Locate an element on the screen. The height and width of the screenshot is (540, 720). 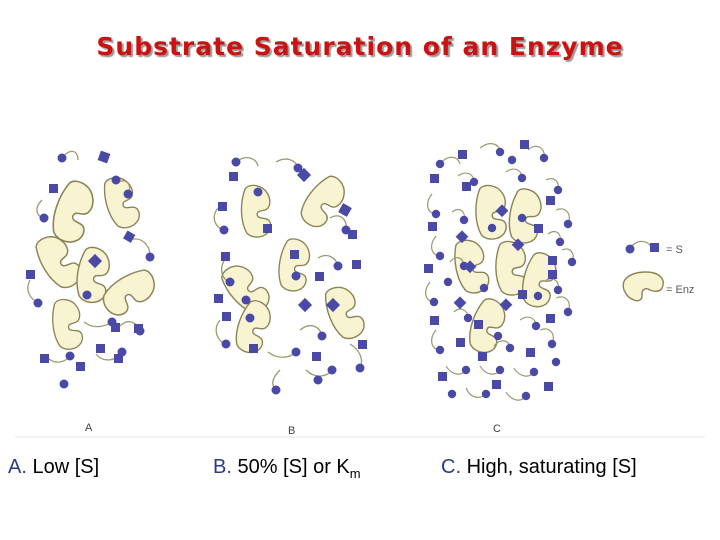
caption-c: C. High, saturating [S] is located at coordinates (539, 467).